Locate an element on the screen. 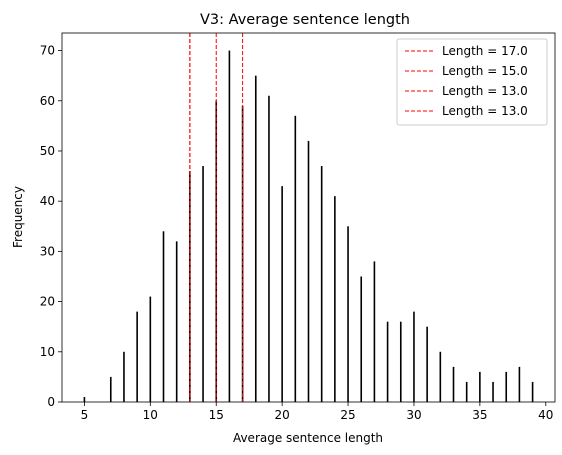 This screenshot has width=562, height=455. y-tick-label: 50 is located at coordinates (47, 151).